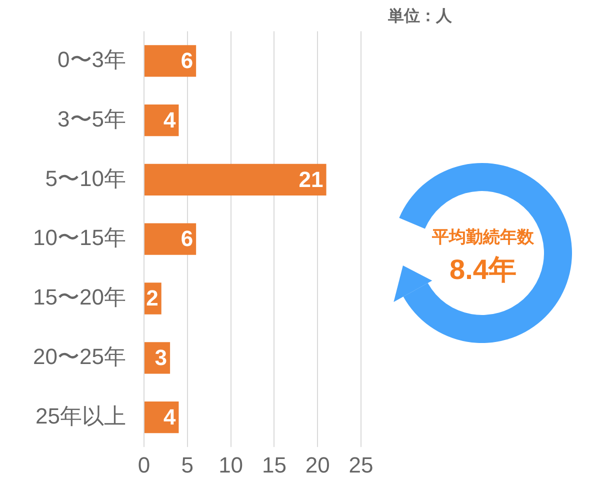 The image size is (600, 500). What do you see at coordinates (79, 356) in the screenshot?
I see `y-tick-label: 20〜25年` at bounding box center [79, 356].